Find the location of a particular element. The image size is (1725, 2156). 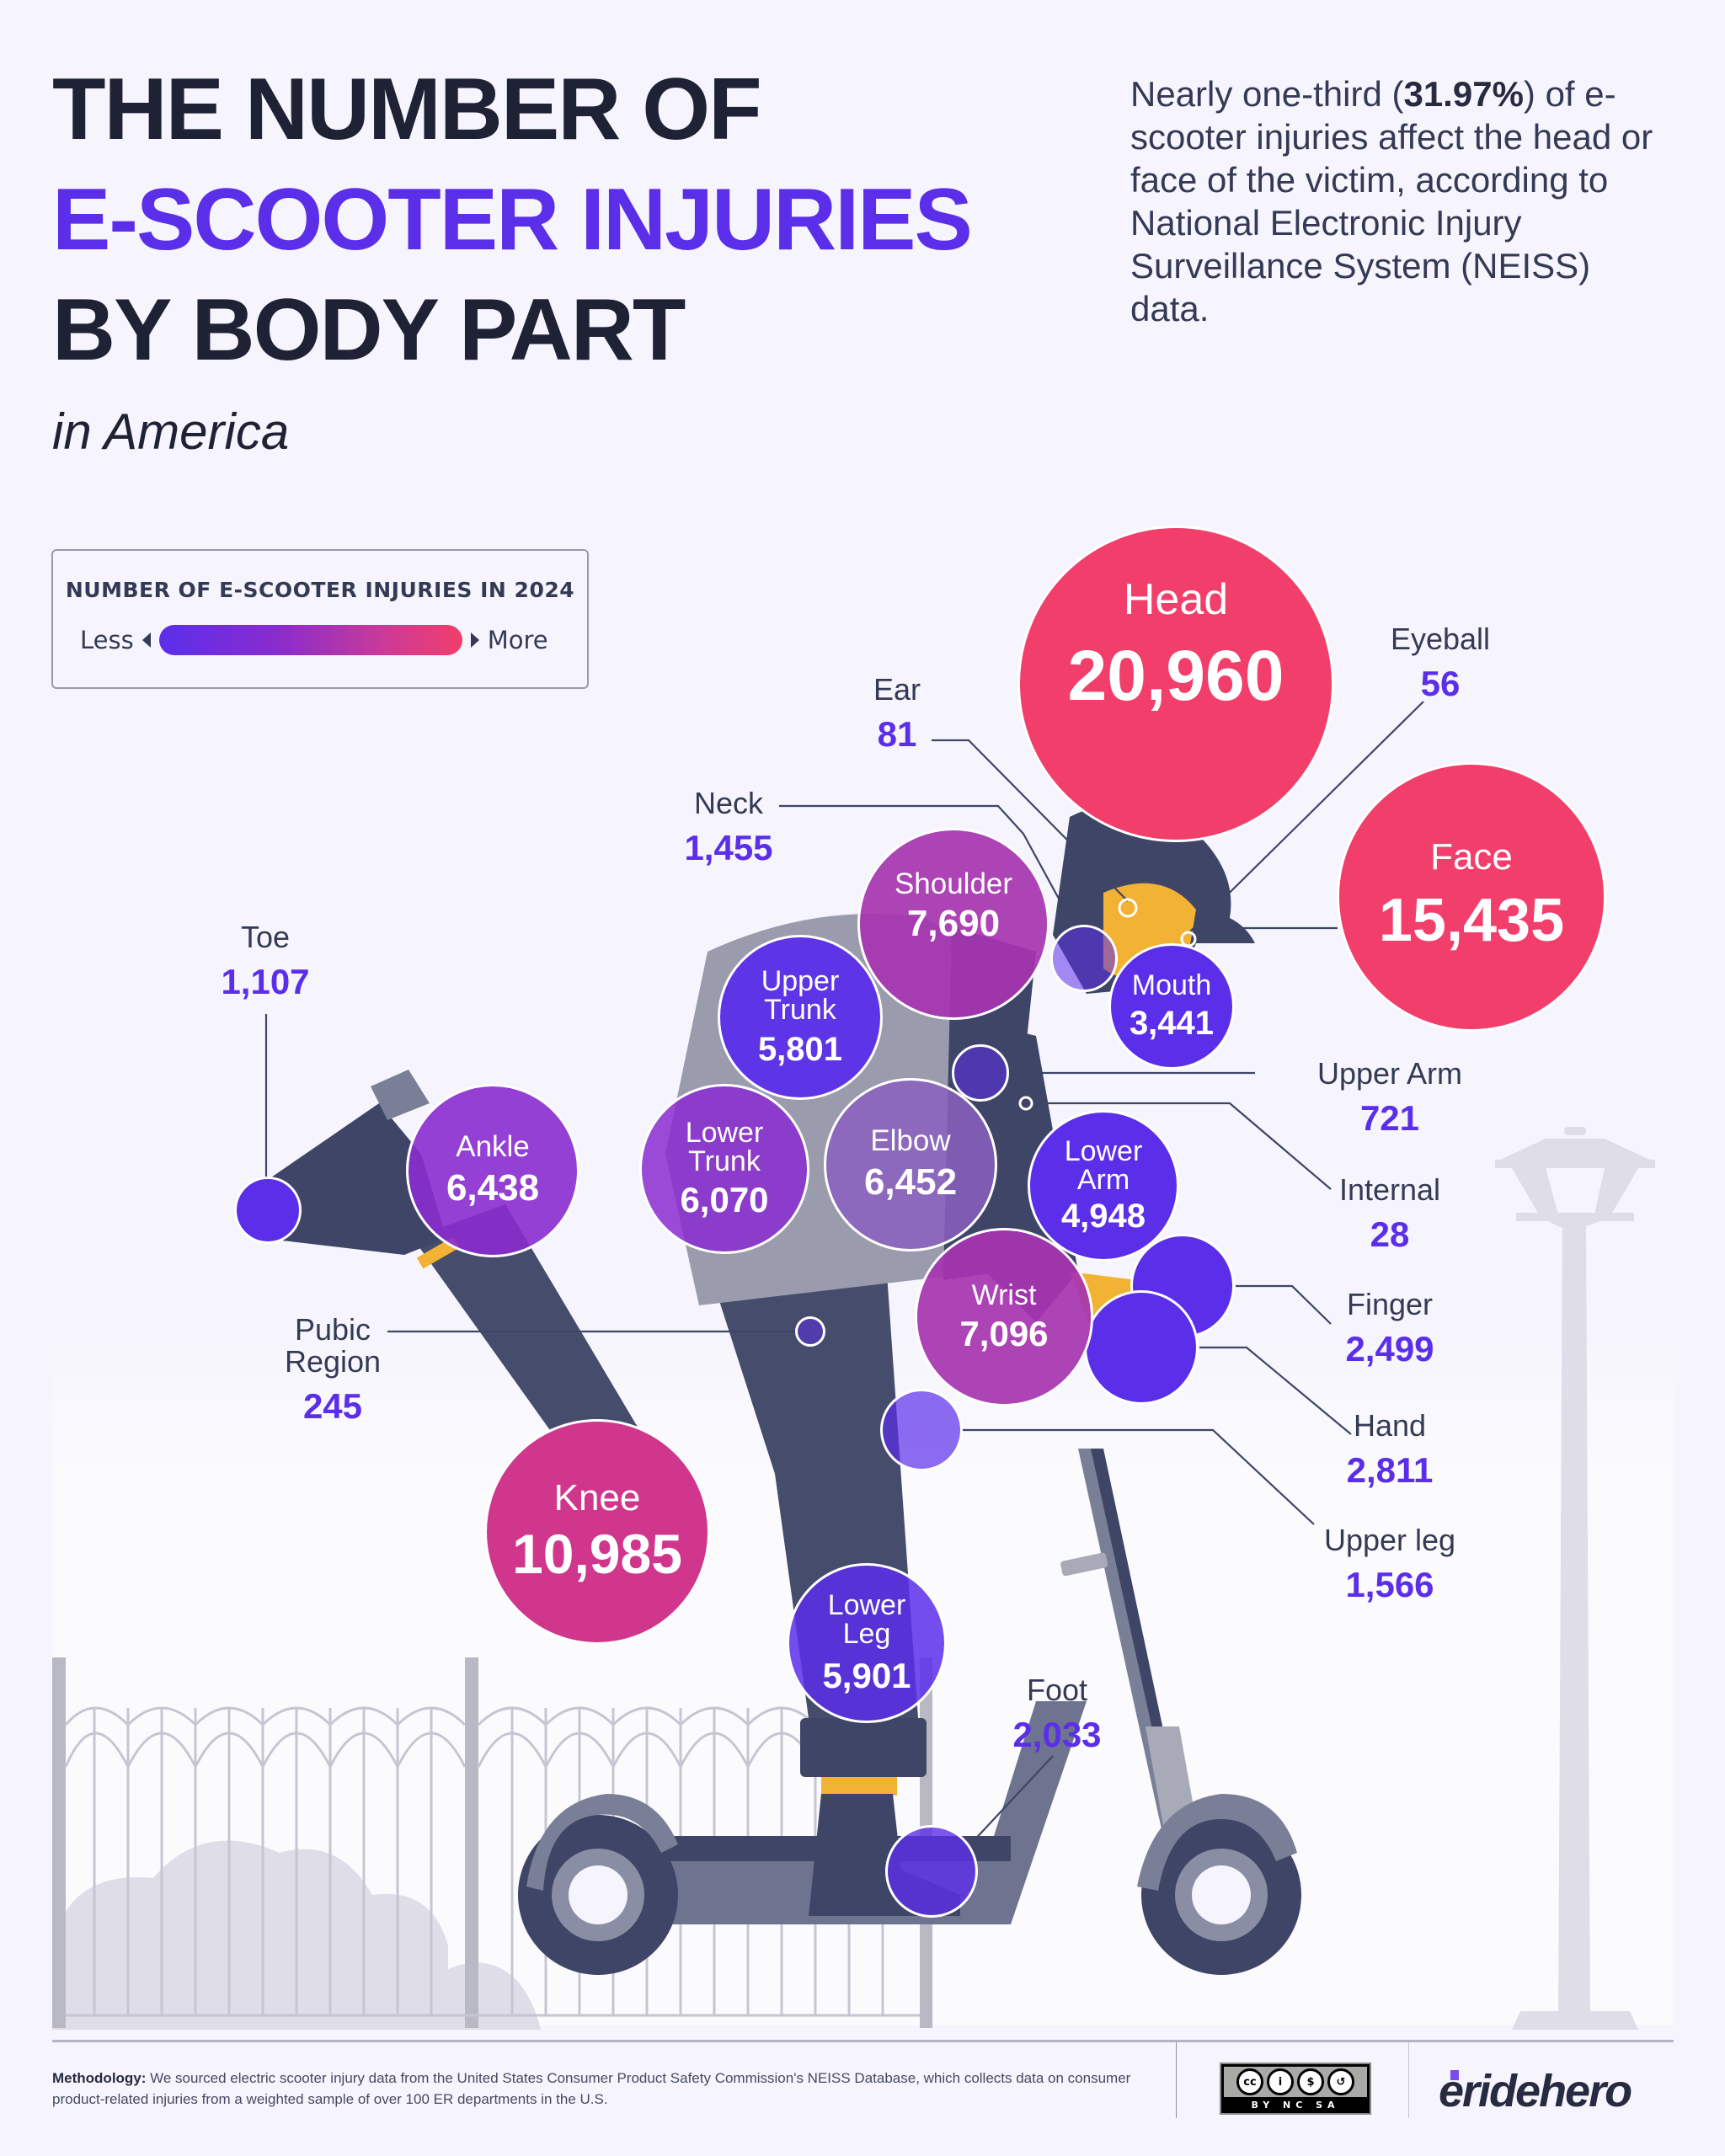

callout-value: 1,566 is located at coordinates (1389, 1584).